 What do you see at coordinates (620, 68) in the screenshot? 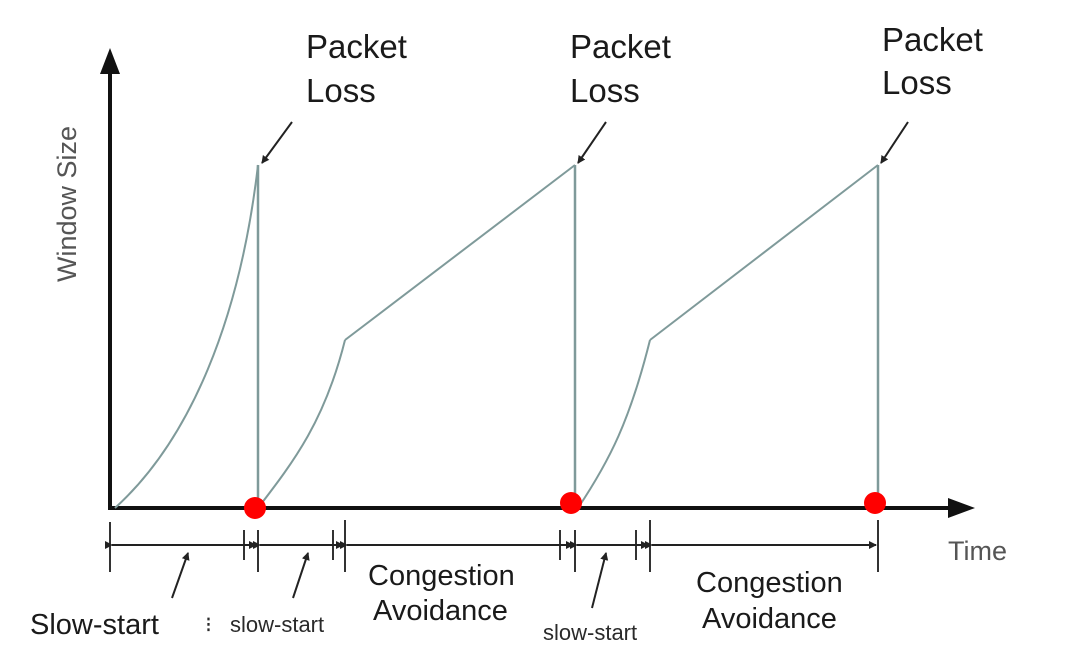
I see `packet-loss-label-2: Packet Loss` at bounding box center [620, 68].